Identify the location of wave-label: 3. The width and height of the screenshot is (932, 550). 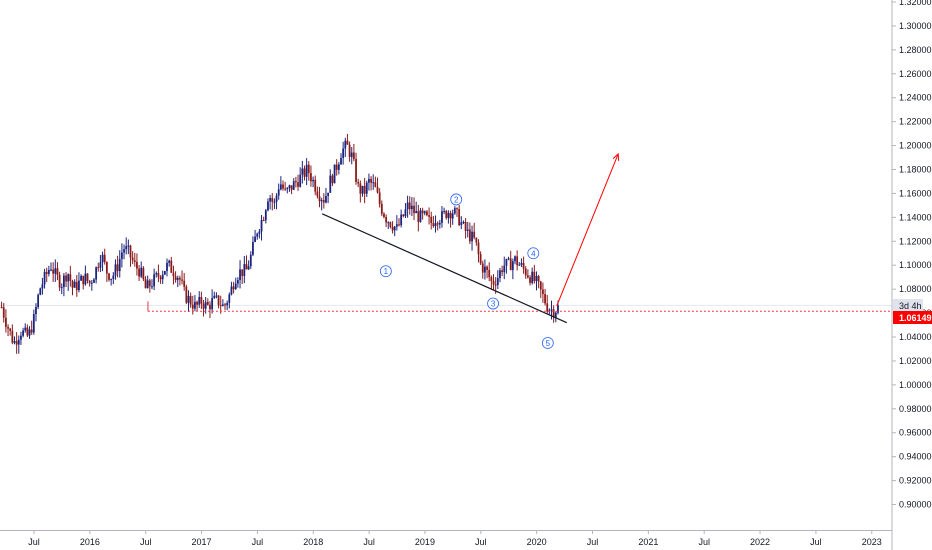
(493, 303).